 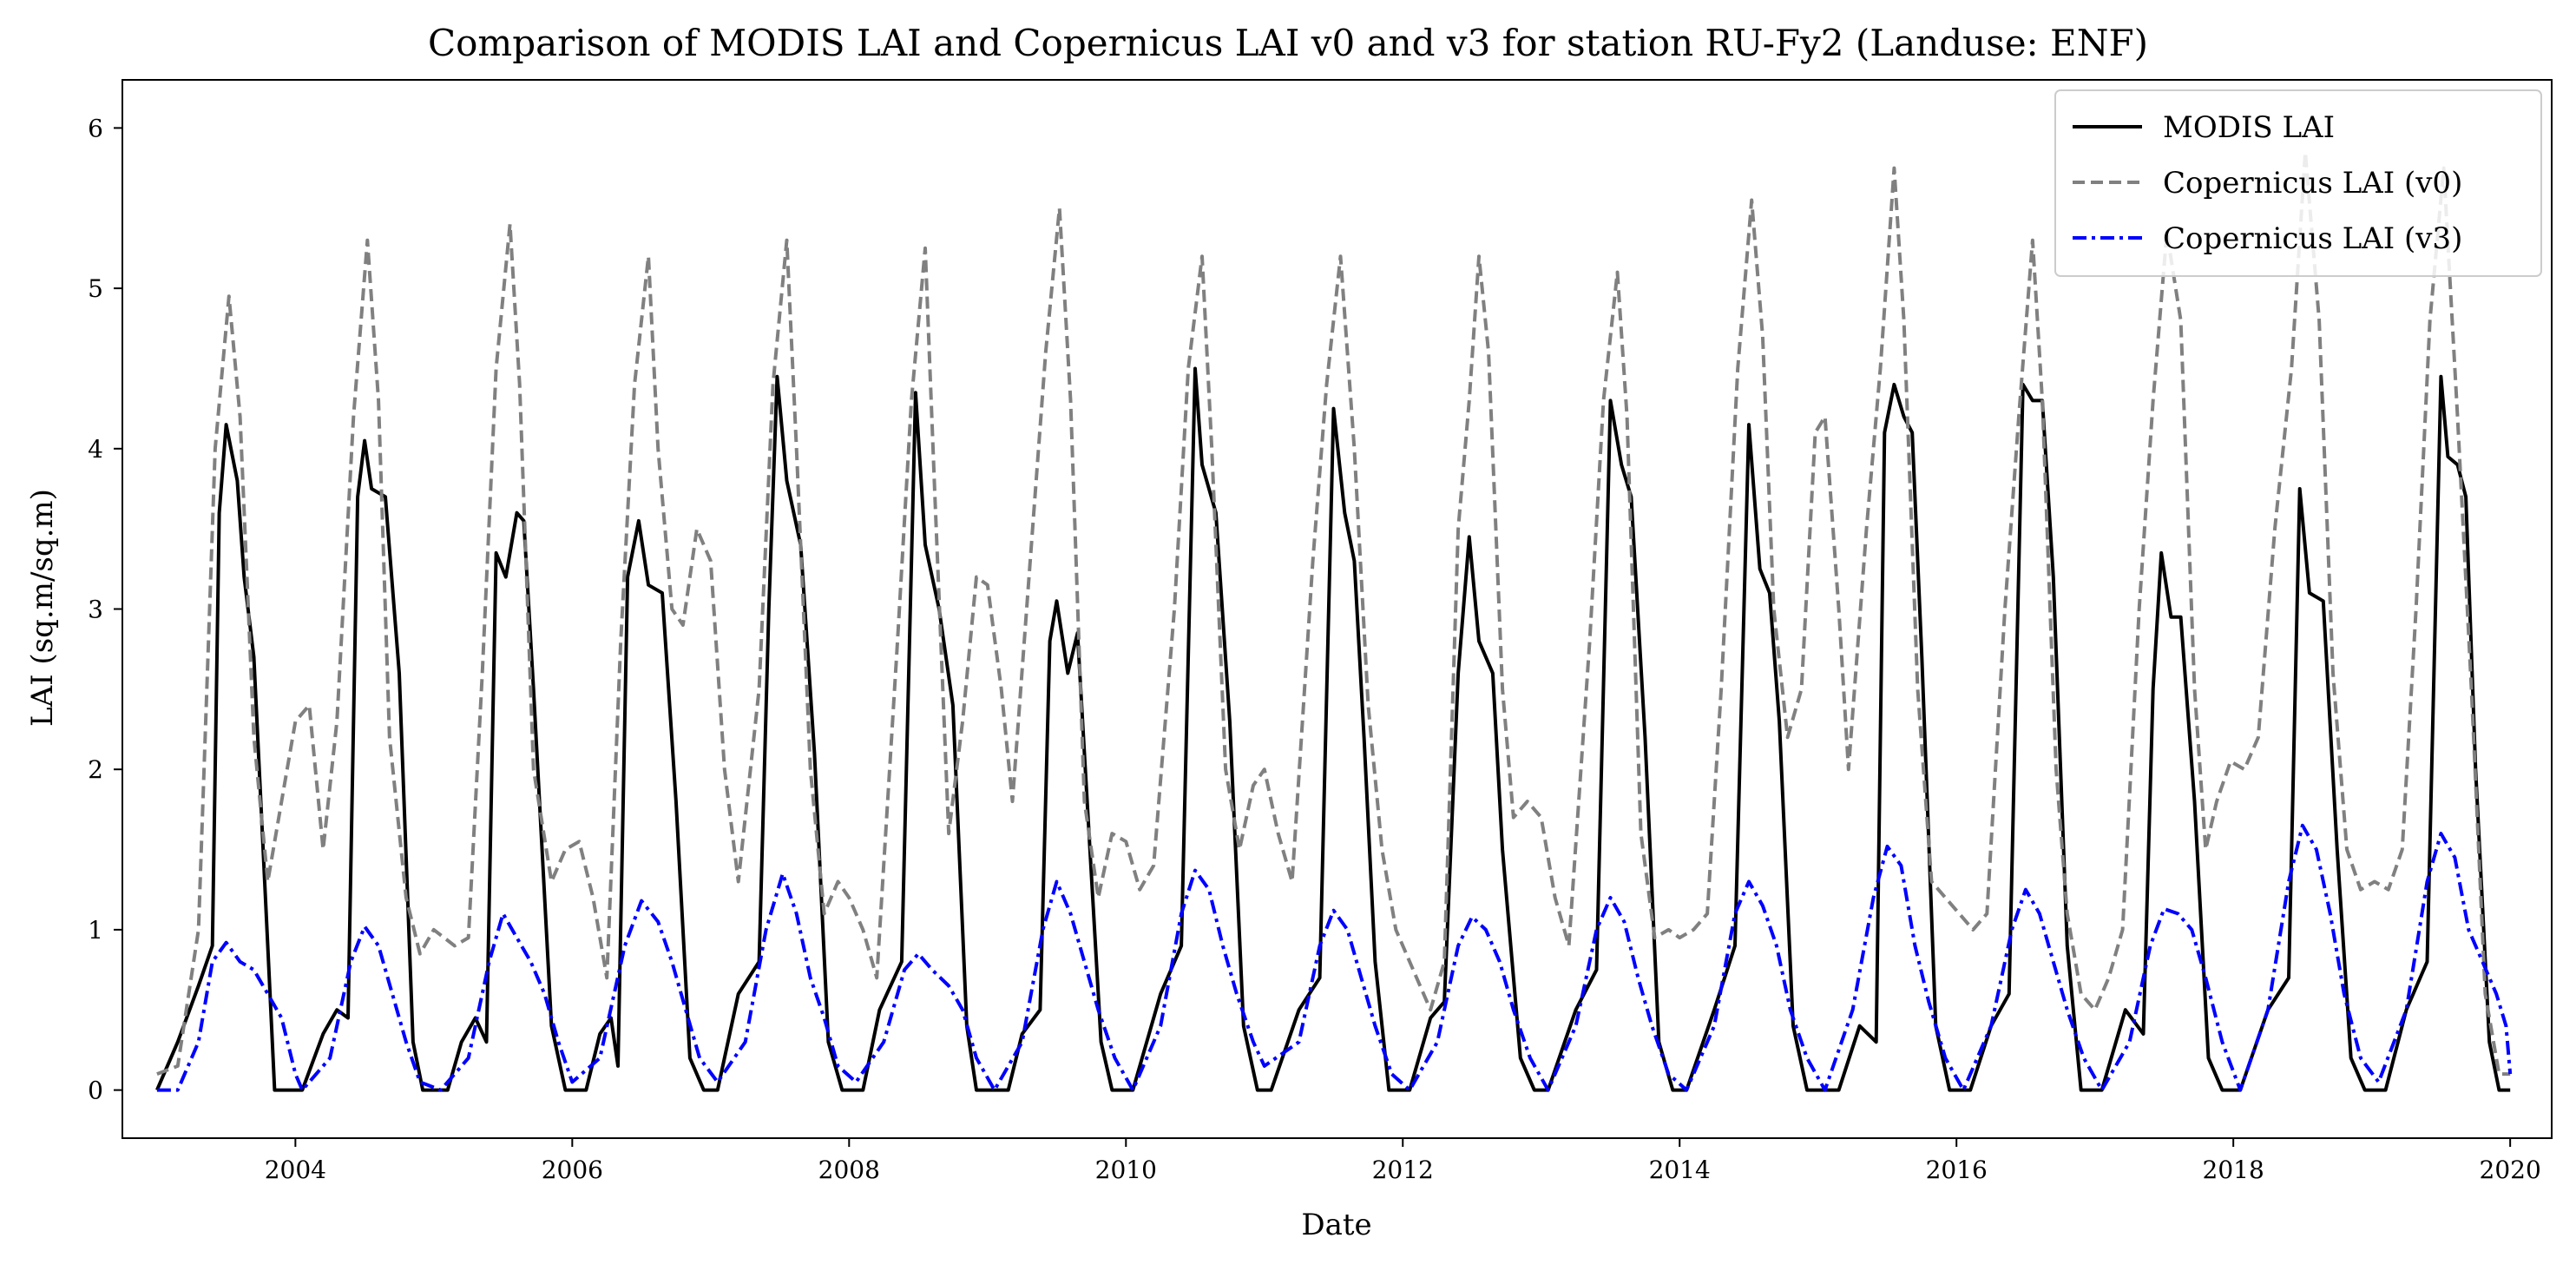 What do you see at coordinates (95, 288) in the screenshot?
I see `y-tick-label: 5` at bounding box center [95, 288].